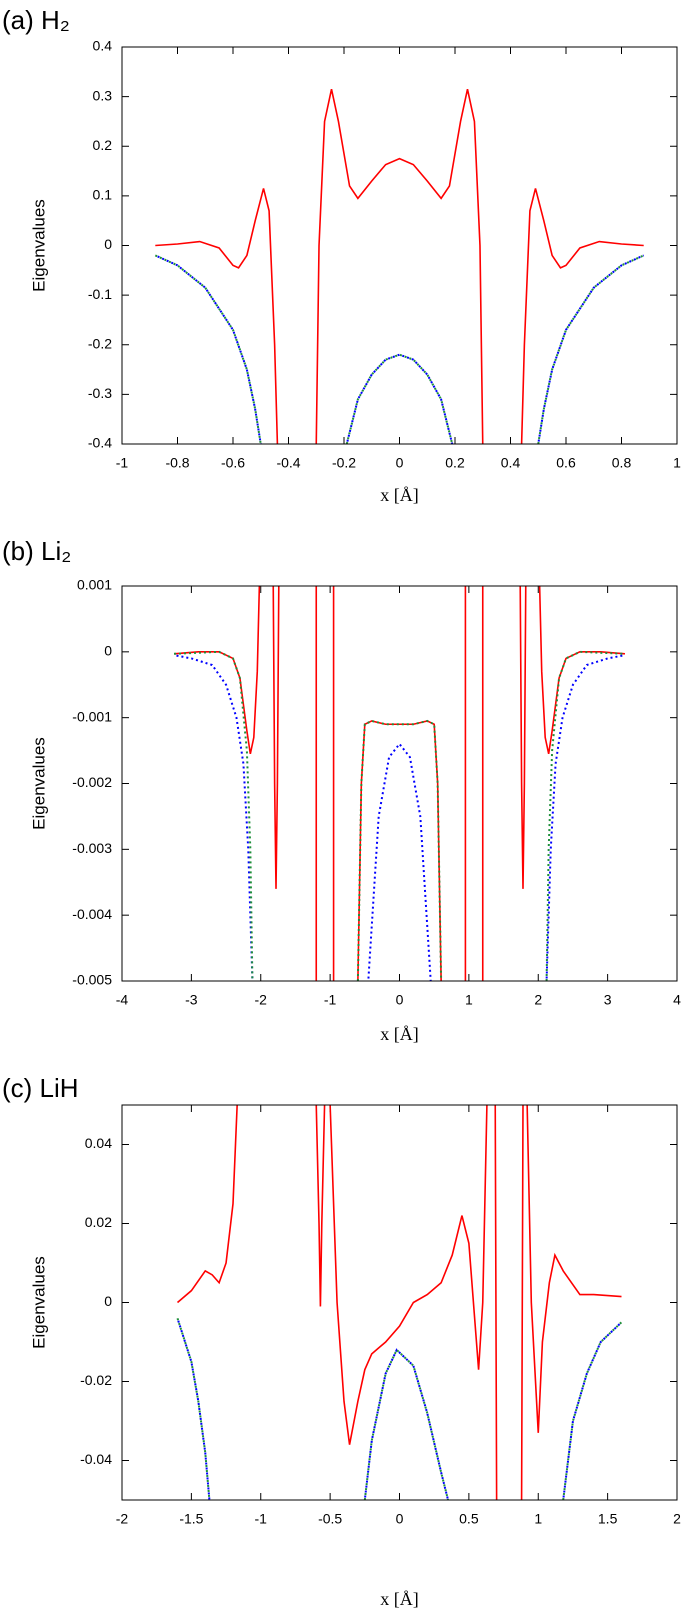  Describe the element at coordinates (98, 1143) in the screenshot. I see `y-tick-label: 0.04` at that location.